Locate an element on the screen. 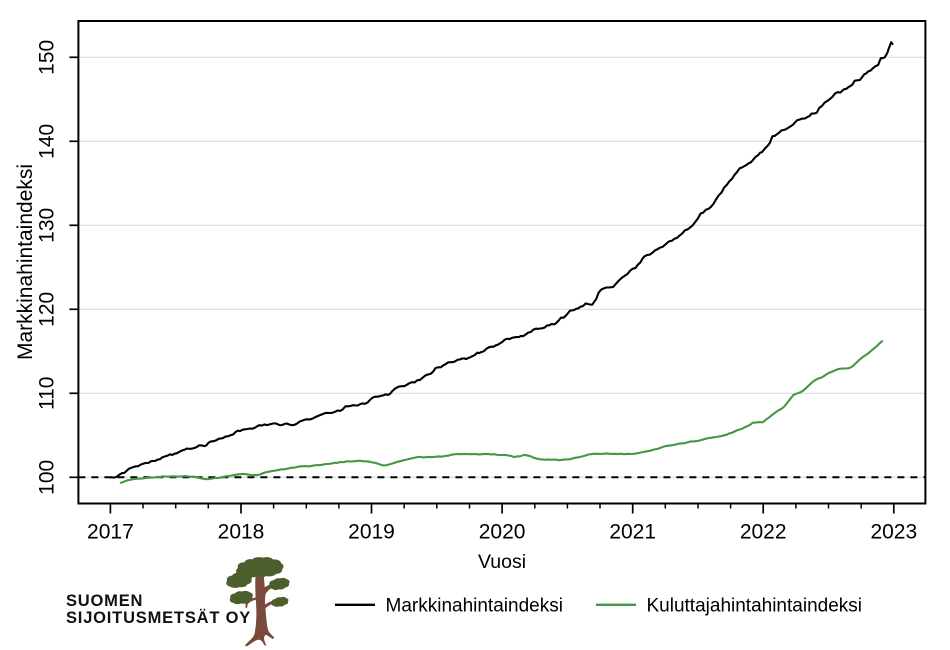 This screenshot has width=950, height=650. svg-text: SUOMEN is located at coordinates (104, 601).